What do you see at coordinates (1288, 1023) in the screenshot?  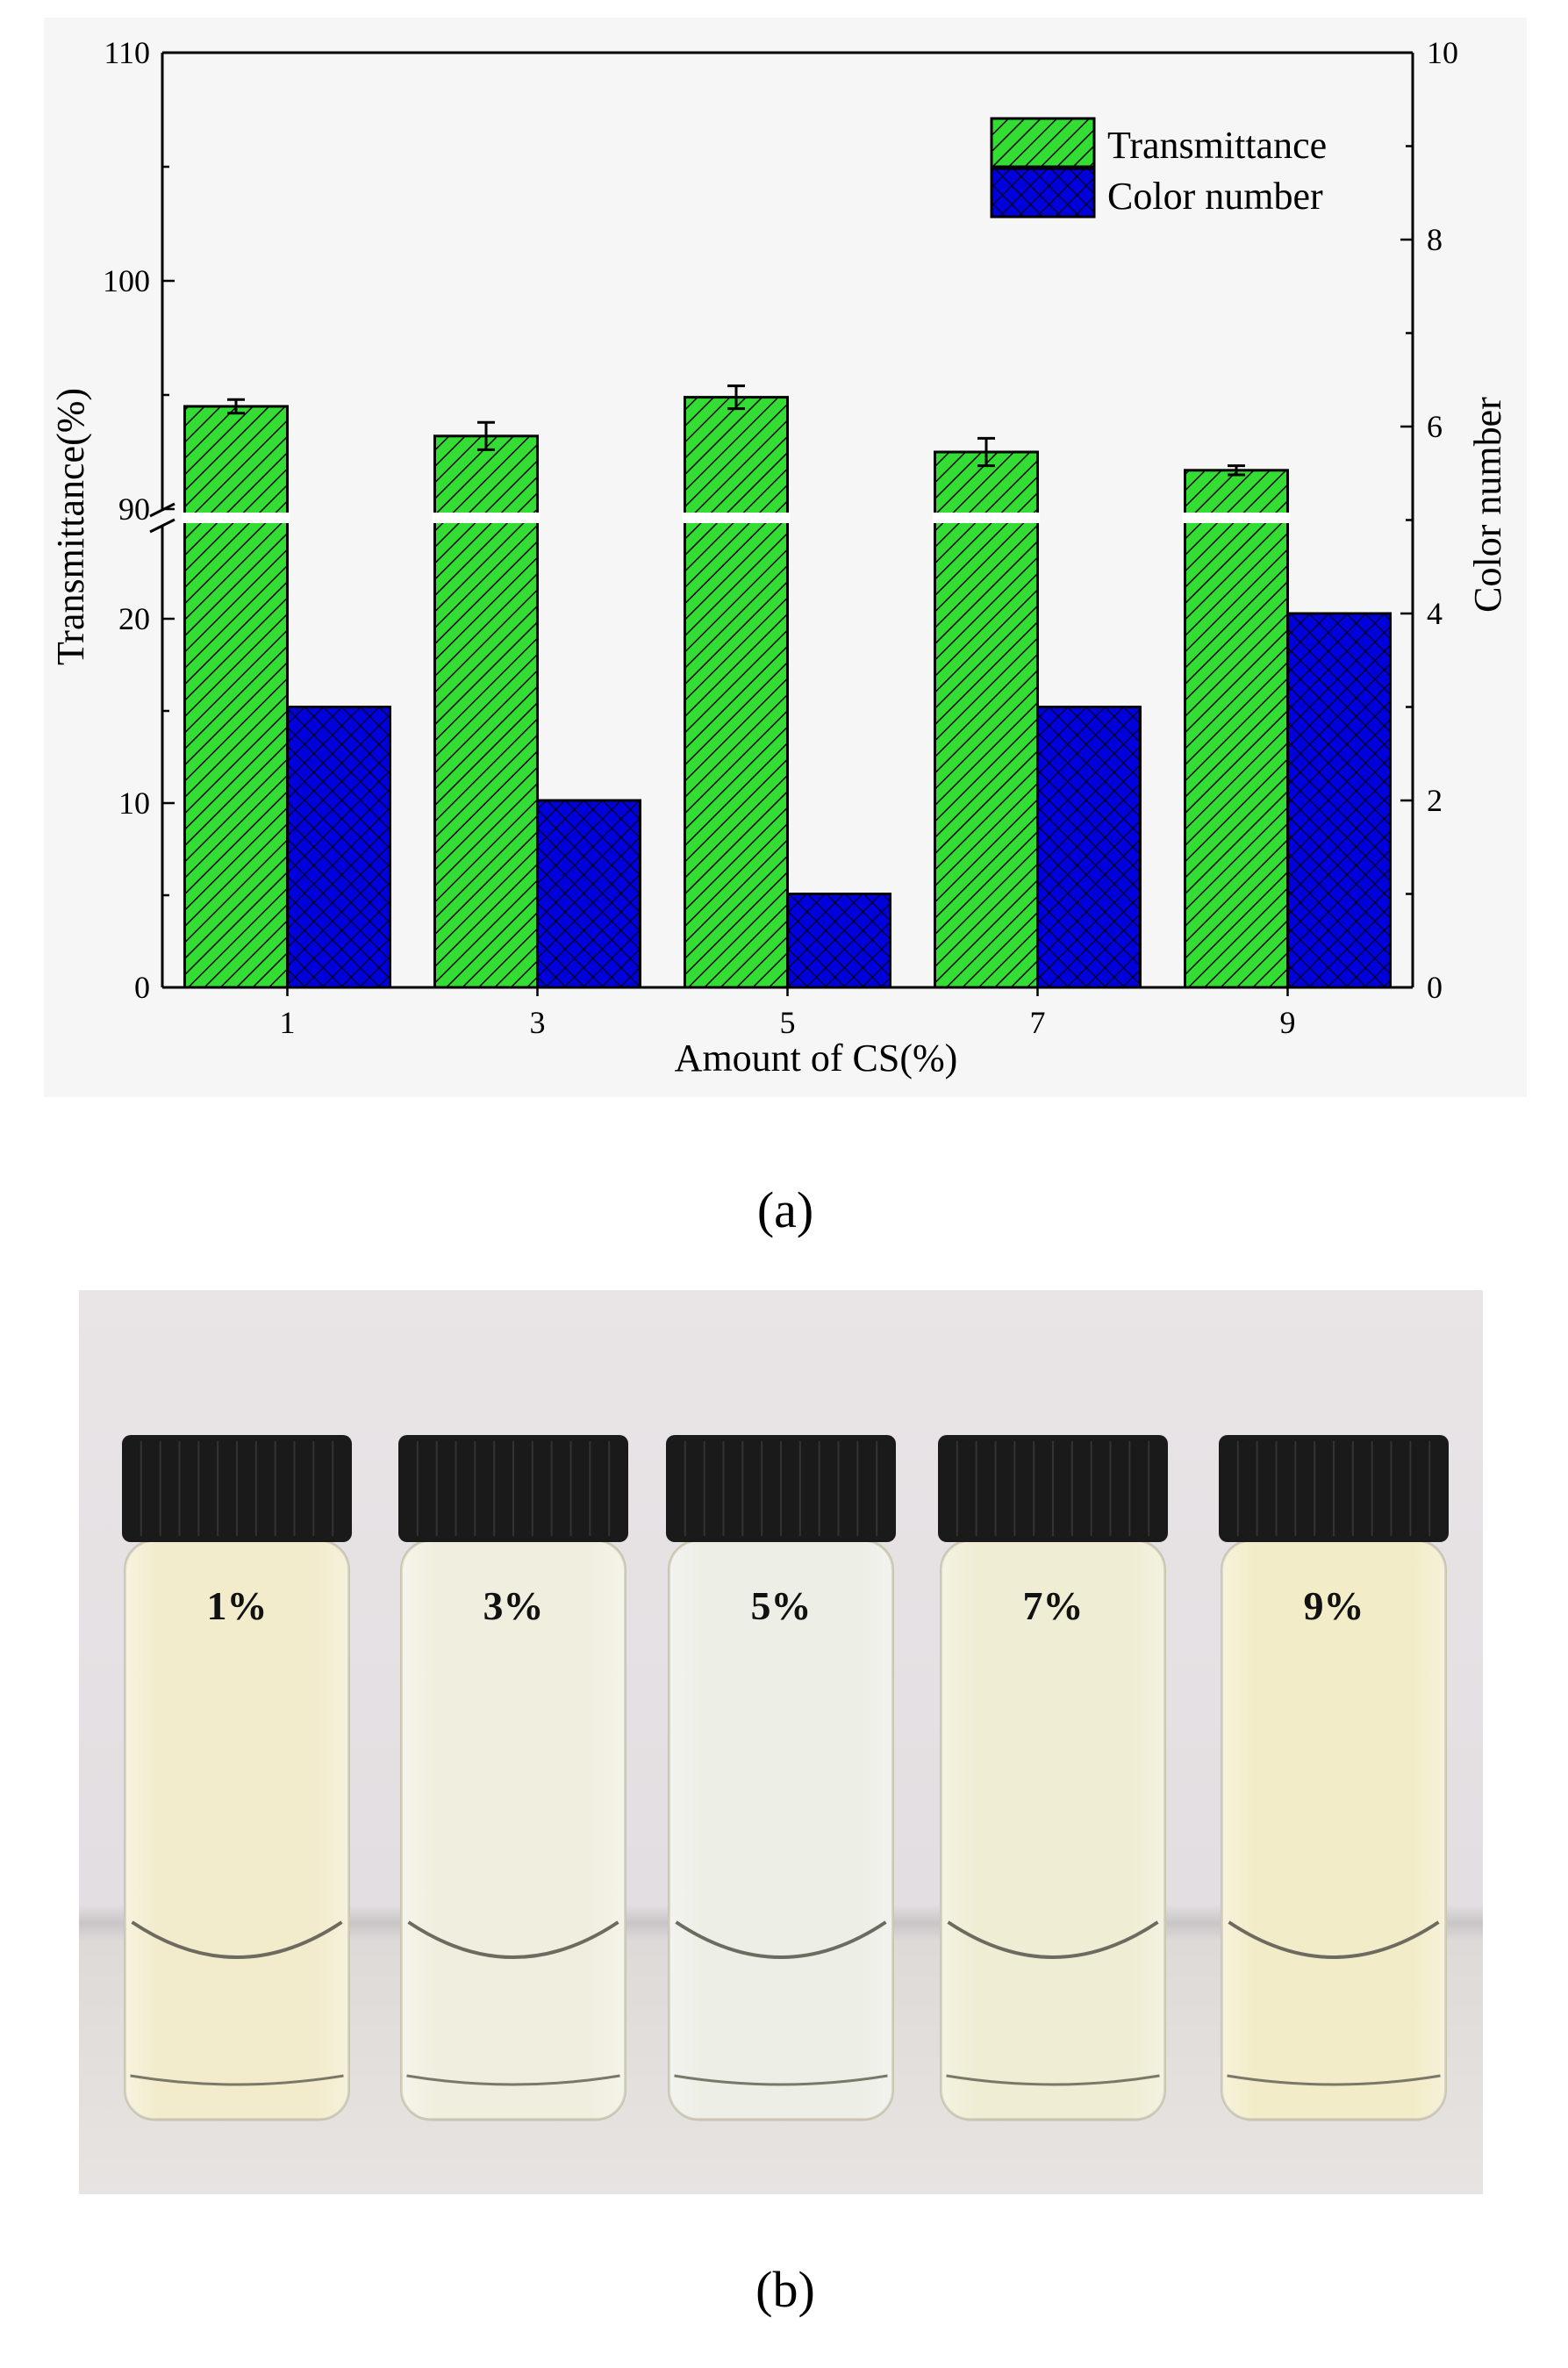 I see `x-tick-label-9: 9` at bounding box center [1288, 1023].